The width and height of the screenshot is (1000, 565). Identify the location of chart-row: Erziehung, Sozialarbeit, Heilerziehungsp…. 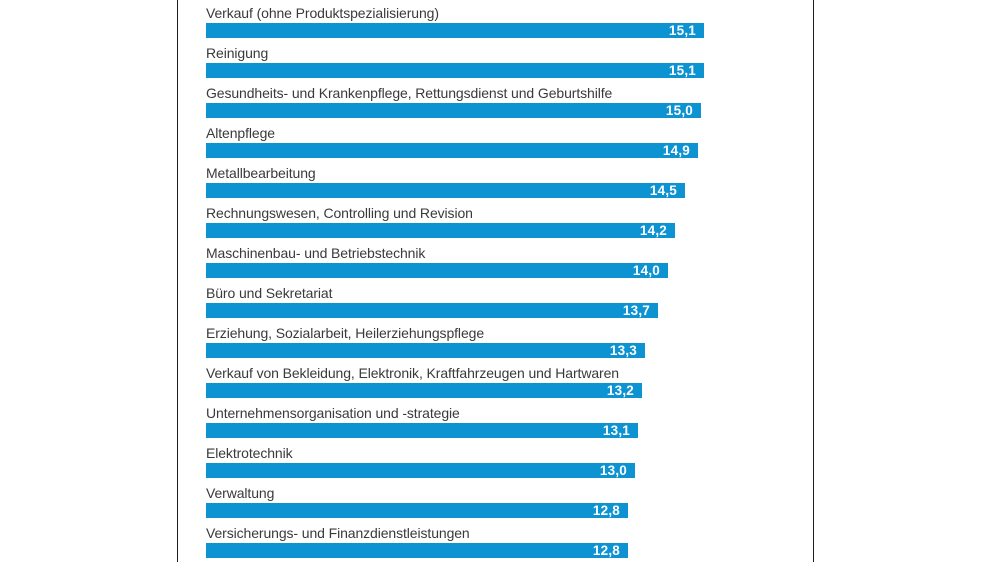
(506, 345).